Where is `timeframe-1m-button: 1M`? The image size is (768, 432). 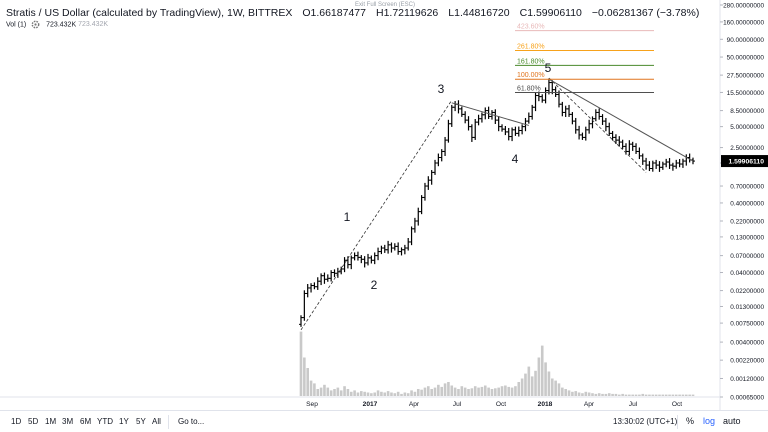
timeframe-1m-button: 1M is located at coordinates (51, 421).